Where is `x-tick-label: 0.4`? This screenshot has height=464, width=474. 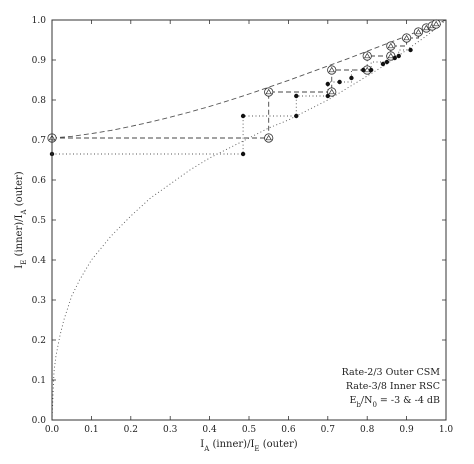
x-tick-label: 0.4 is located at coordinates (209, 430).